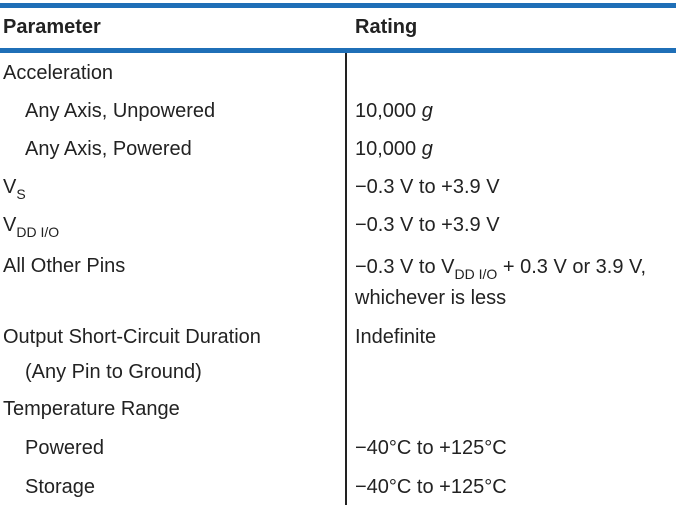  Describe the element at coordinates (386, 111) in the screenshot. I see `rating-unpowered-value: 10,000` at that location.